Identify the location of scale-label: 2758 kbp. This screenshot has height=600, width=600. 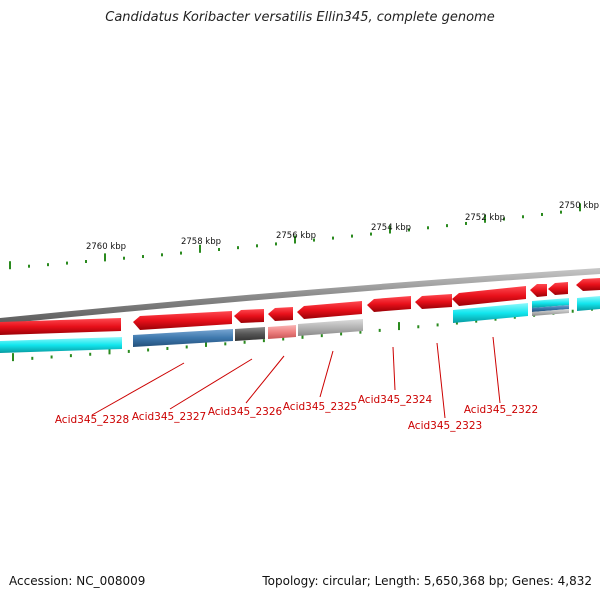
(201, 242).